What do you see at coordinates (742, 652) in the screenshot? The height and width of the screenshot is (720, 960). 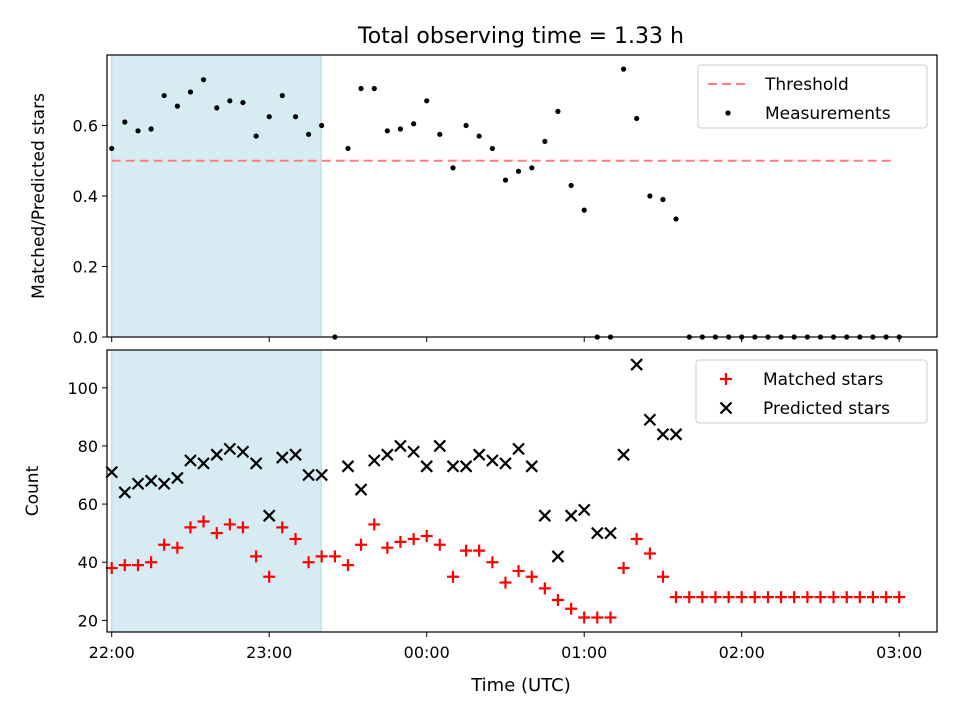 I see `x-tick-label: 02:00` at bounding box center [742, 652].